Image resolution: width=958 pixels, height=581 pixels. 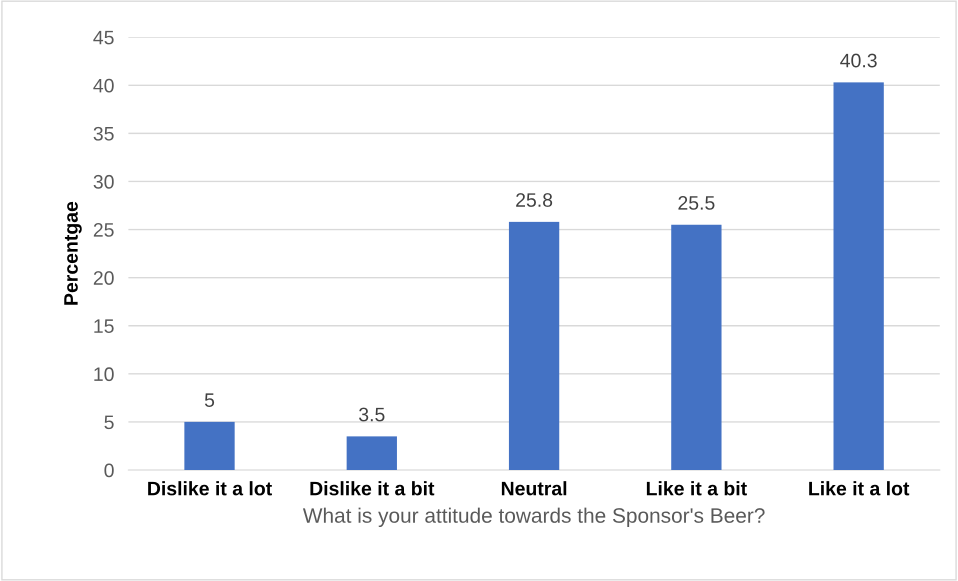 What do you see at coordinates (104, 326) in the screenshot?
I see `y-tick-label: 15` at bounding box center [104, 326].